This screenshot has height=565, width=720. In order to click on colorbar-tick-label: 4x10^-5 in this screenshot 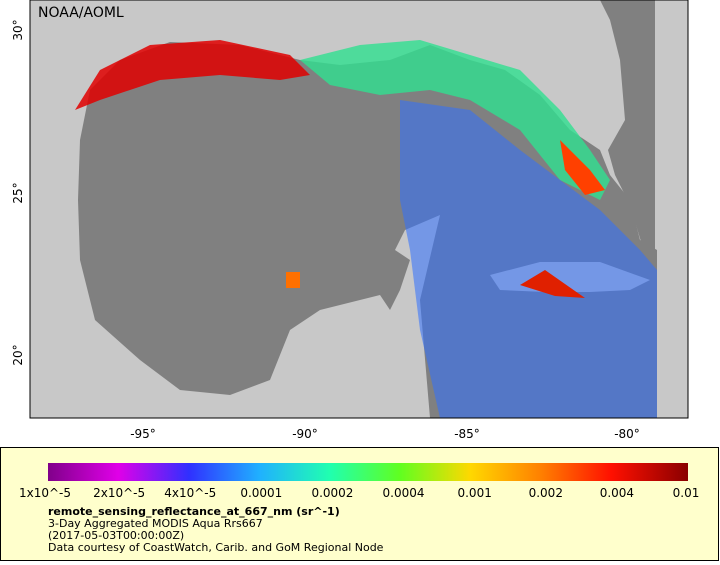, I will do `click(190, 493)`.